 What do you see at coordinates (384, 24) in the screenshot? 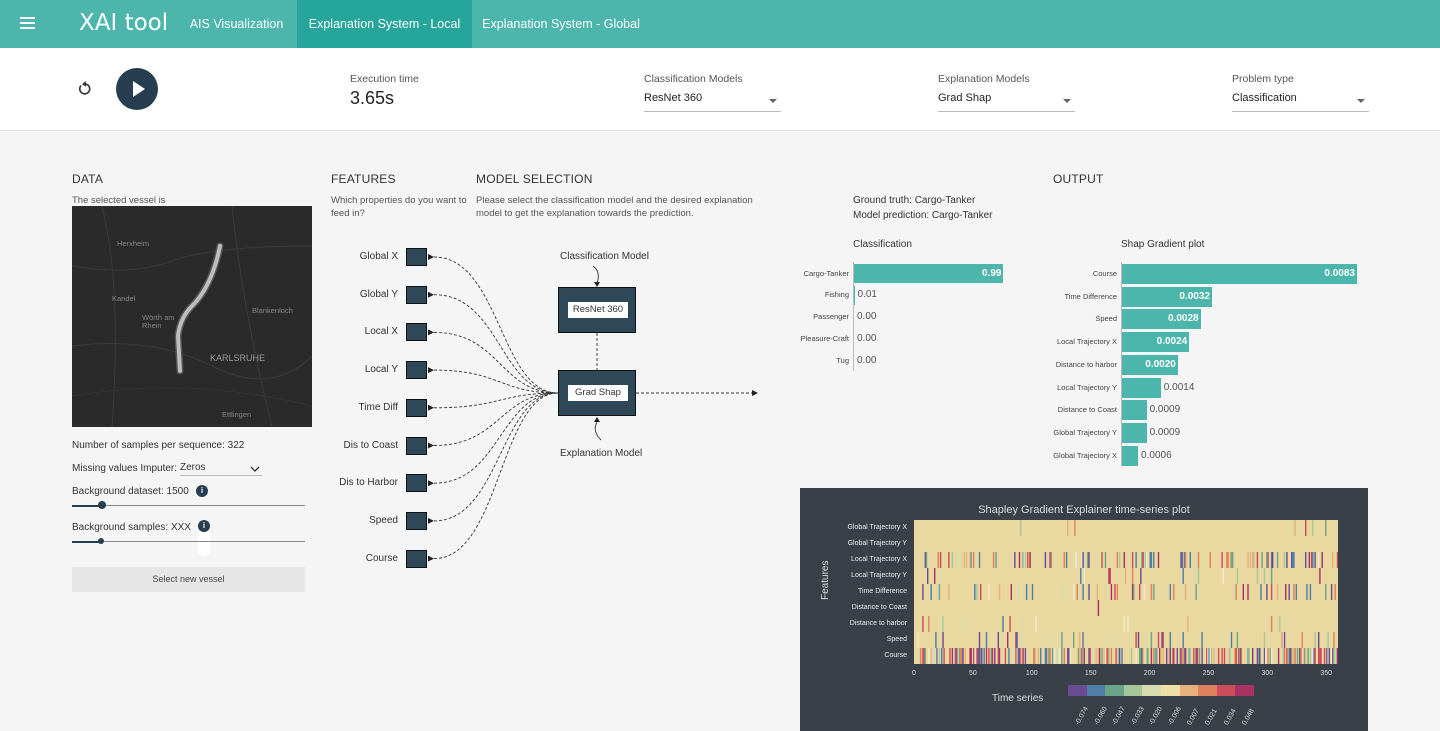
I see `tab-explanation-local: Explanation System - Local` at bounding box center [384, 24].